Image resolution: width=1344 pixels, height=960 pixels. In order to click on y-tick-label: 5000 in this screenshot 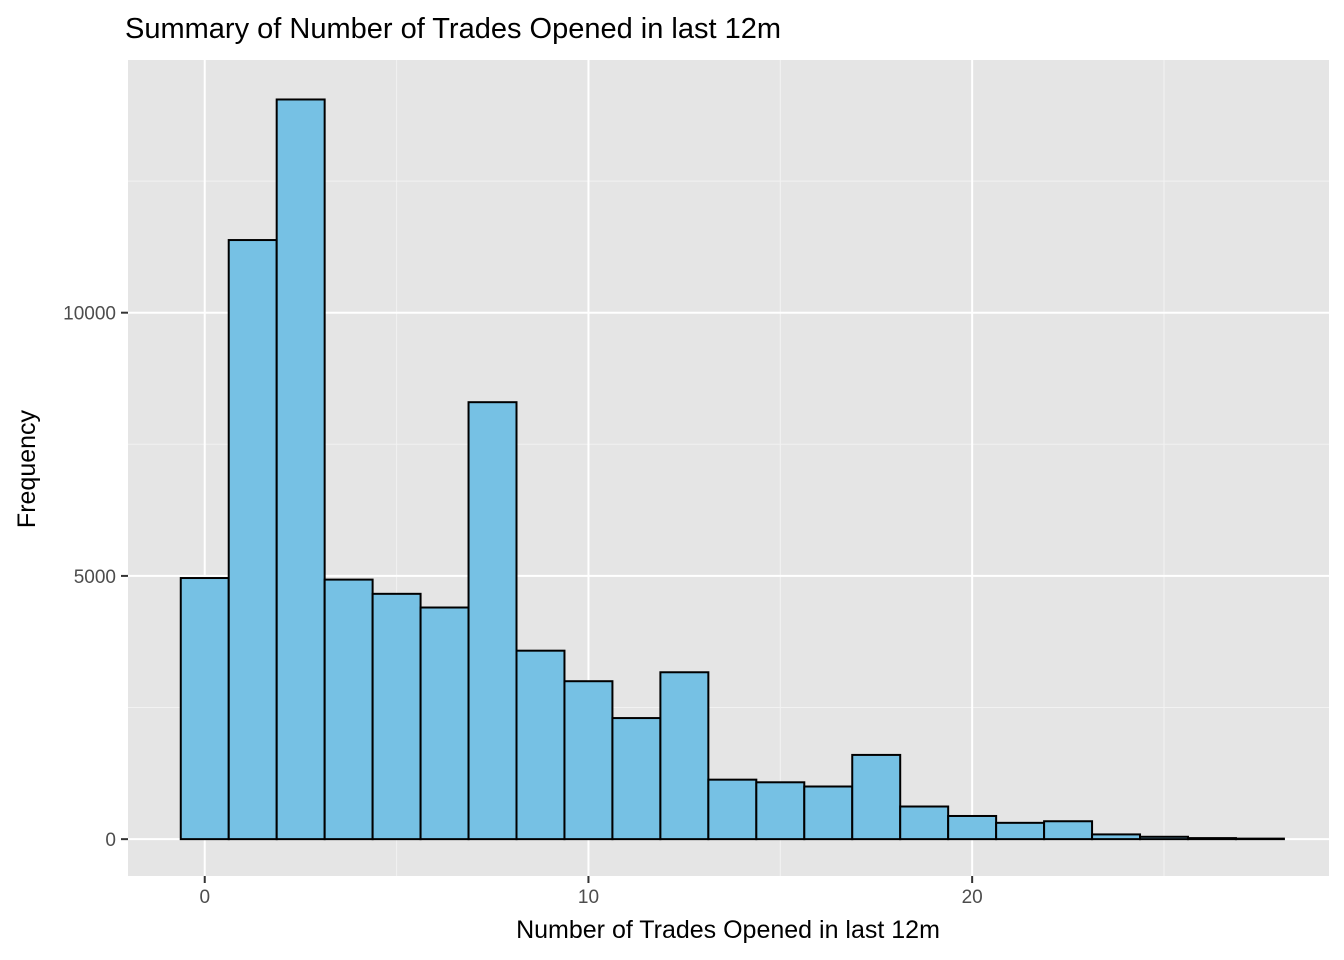, I will do `click(95, 577)`.